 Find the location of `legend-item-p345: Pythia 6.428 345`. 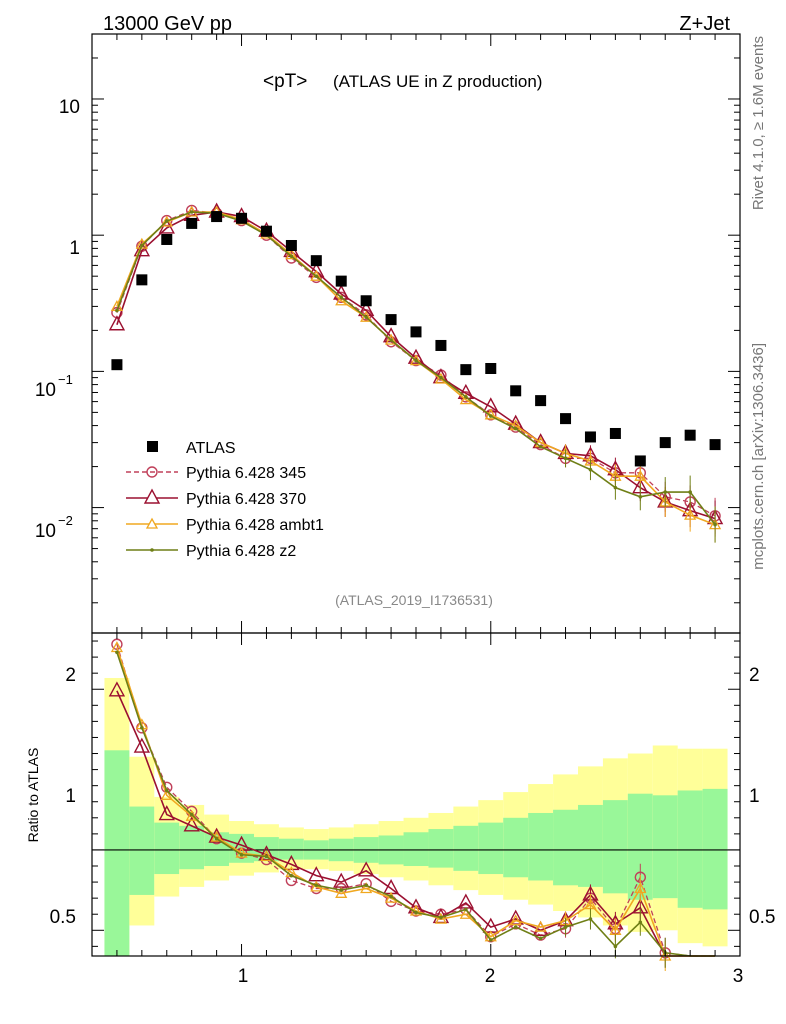

legend-item-p345: Pythia 6.428 345 is located at coordinates (216, 473).